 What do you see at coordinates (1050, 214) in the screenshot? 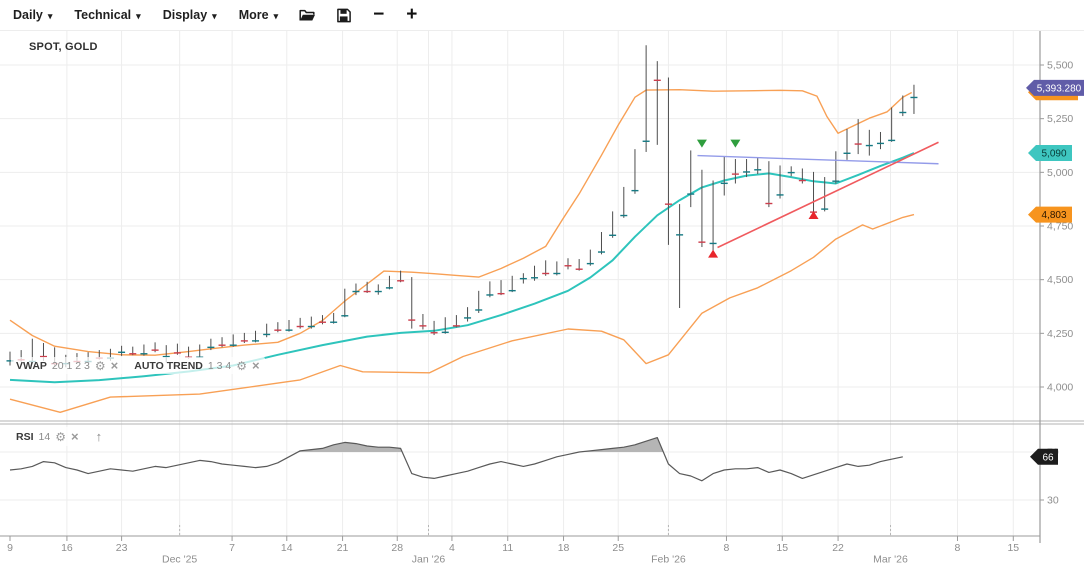
I see `lower-band-badge` at bounding box center [1050, 214].